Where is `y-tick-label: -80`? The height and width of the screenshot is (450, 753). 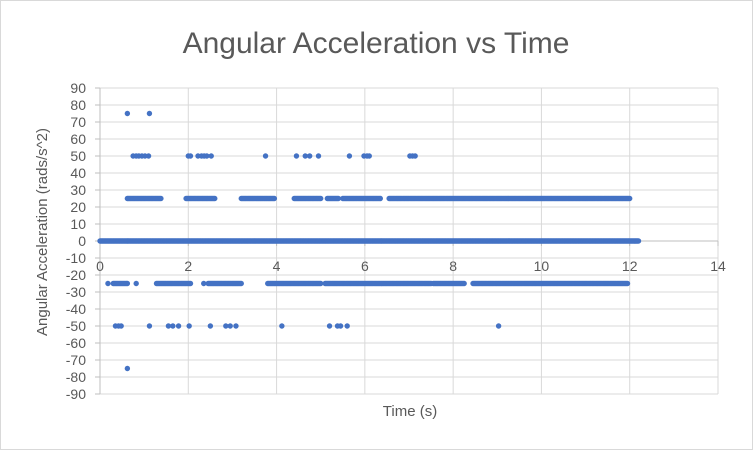
y-tick-label: -80 is located at coordinates (76, 377).